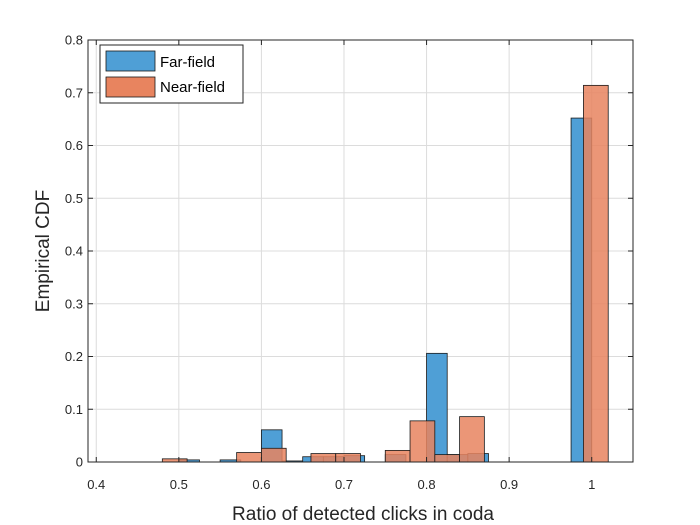 This screenshot has height=525, width=700. I want to click on y-tick-label: 0.3, so click(74, 303).